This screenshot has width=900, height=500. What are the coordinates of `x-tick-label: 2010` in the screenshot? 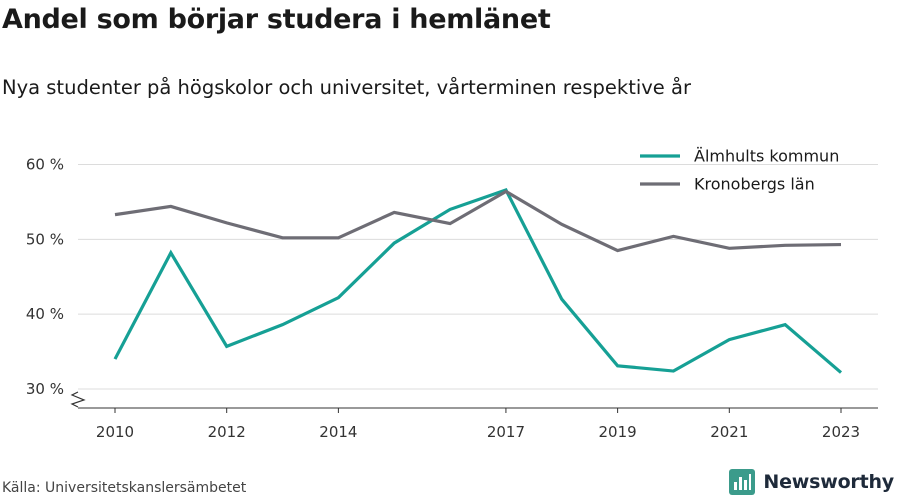 It's located at (115, 432).